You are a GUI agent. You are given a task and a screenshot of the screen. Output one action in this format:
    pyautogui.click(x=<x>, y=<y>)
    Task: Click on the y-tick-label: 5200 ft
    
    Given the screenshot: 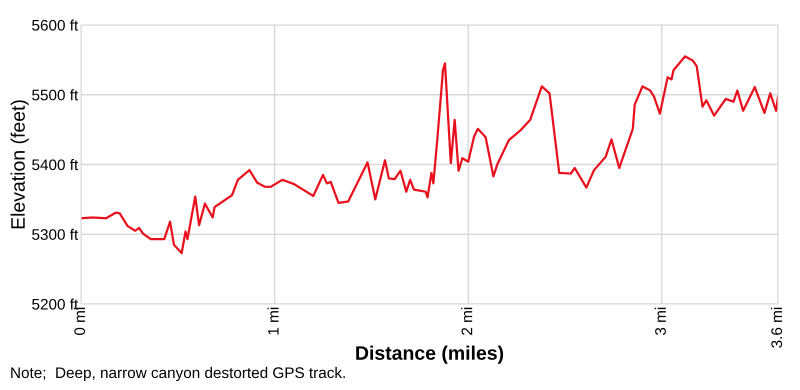 What is the action you would take?
    pyautogui.click(x=55, y=304)
    